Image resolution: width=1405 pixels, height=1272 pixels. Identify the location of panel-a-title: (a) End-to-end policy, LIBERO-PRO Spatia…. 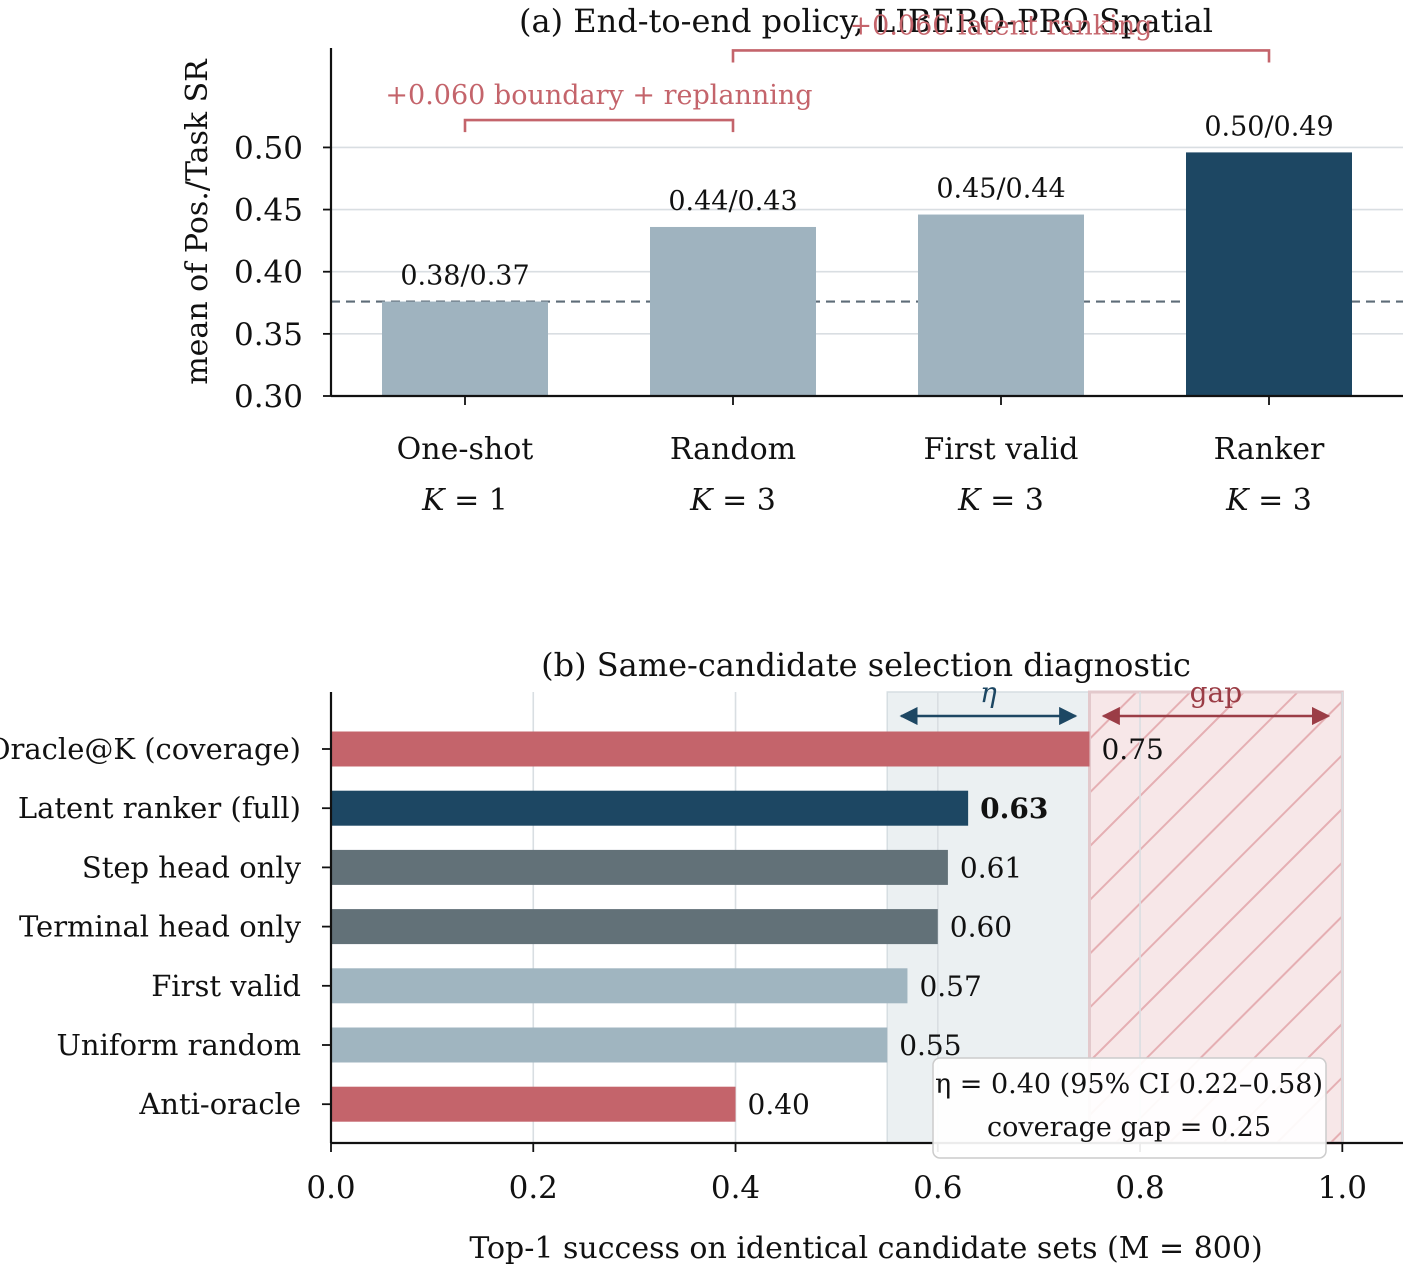
(866, 21).